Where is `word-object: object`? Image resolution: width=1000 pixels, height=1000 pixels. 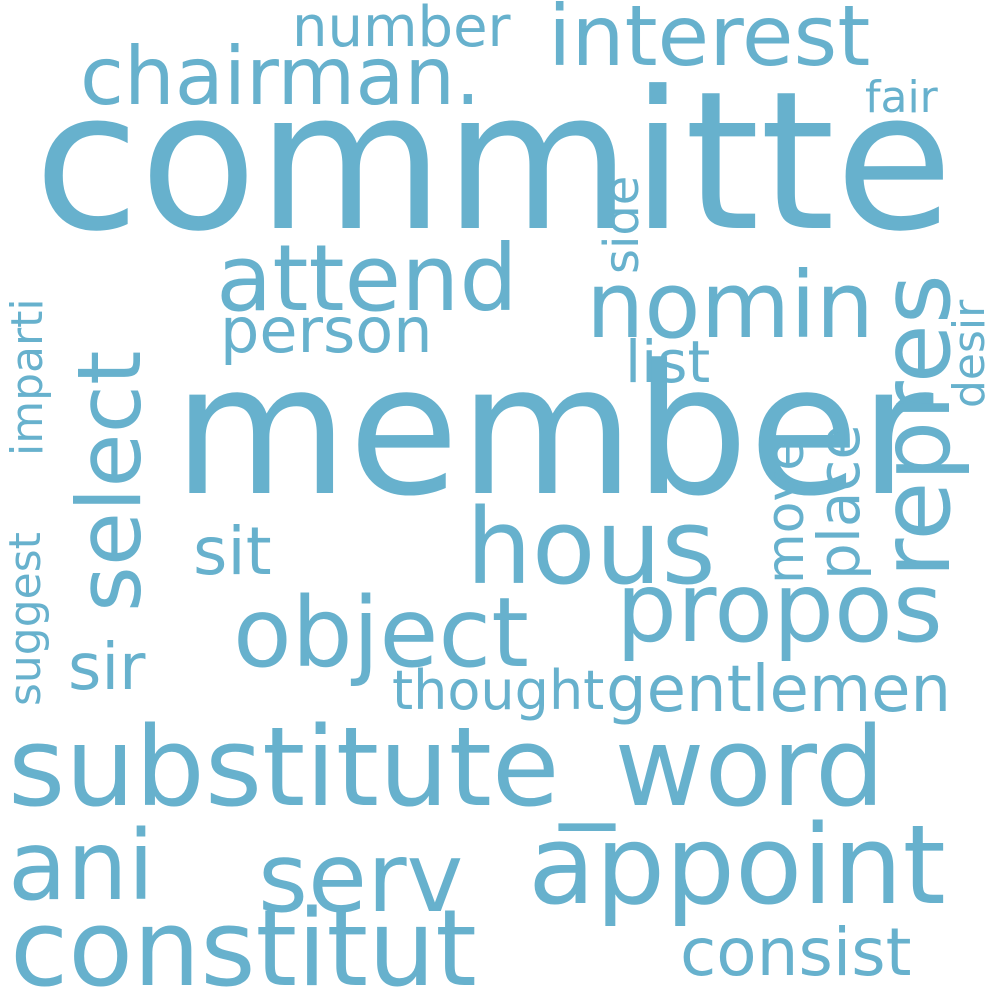 word-object: object is located at coordinates (381, 633).